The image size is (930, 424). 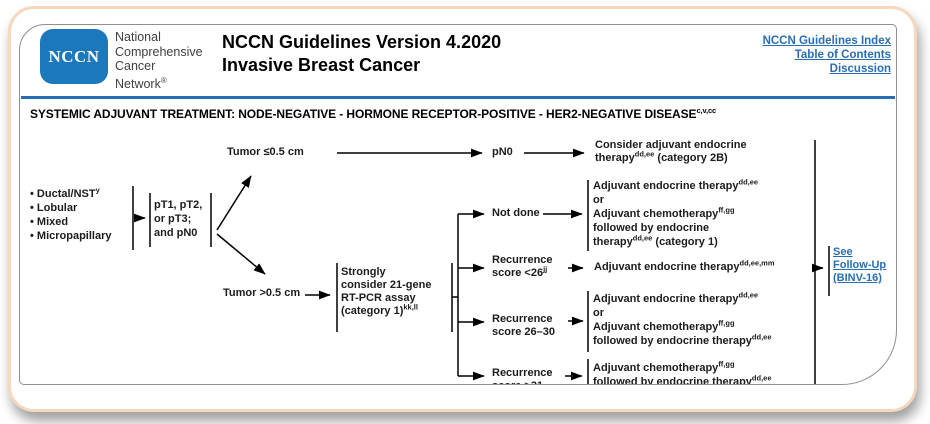 What do you see at coordinates (159, 60) in the screenshot?
I see `org-name: National Comprehensive Cancer Network®` at bounding box center [159, 60].